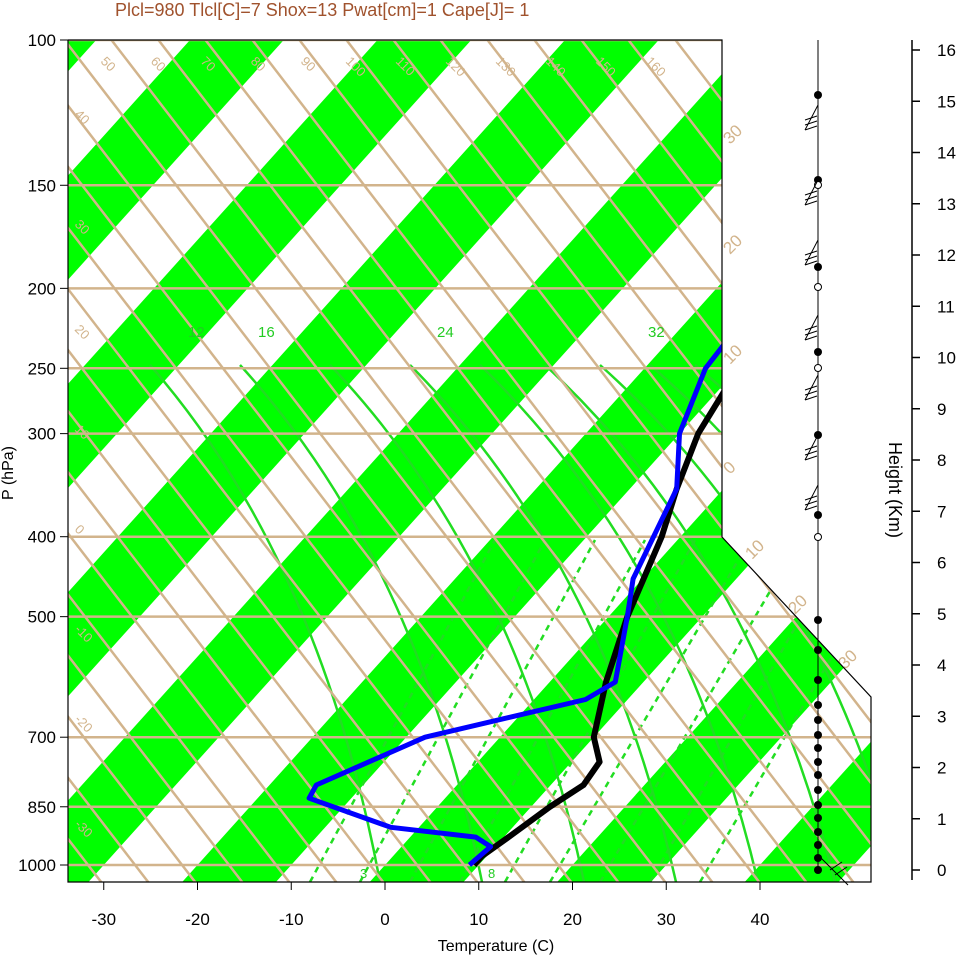 The image size is (961, 957). What do you see at coordinates (308, 64) in the screenshot?
I see `dry-adiabat-label: 90` at bounding box center [308, 64].